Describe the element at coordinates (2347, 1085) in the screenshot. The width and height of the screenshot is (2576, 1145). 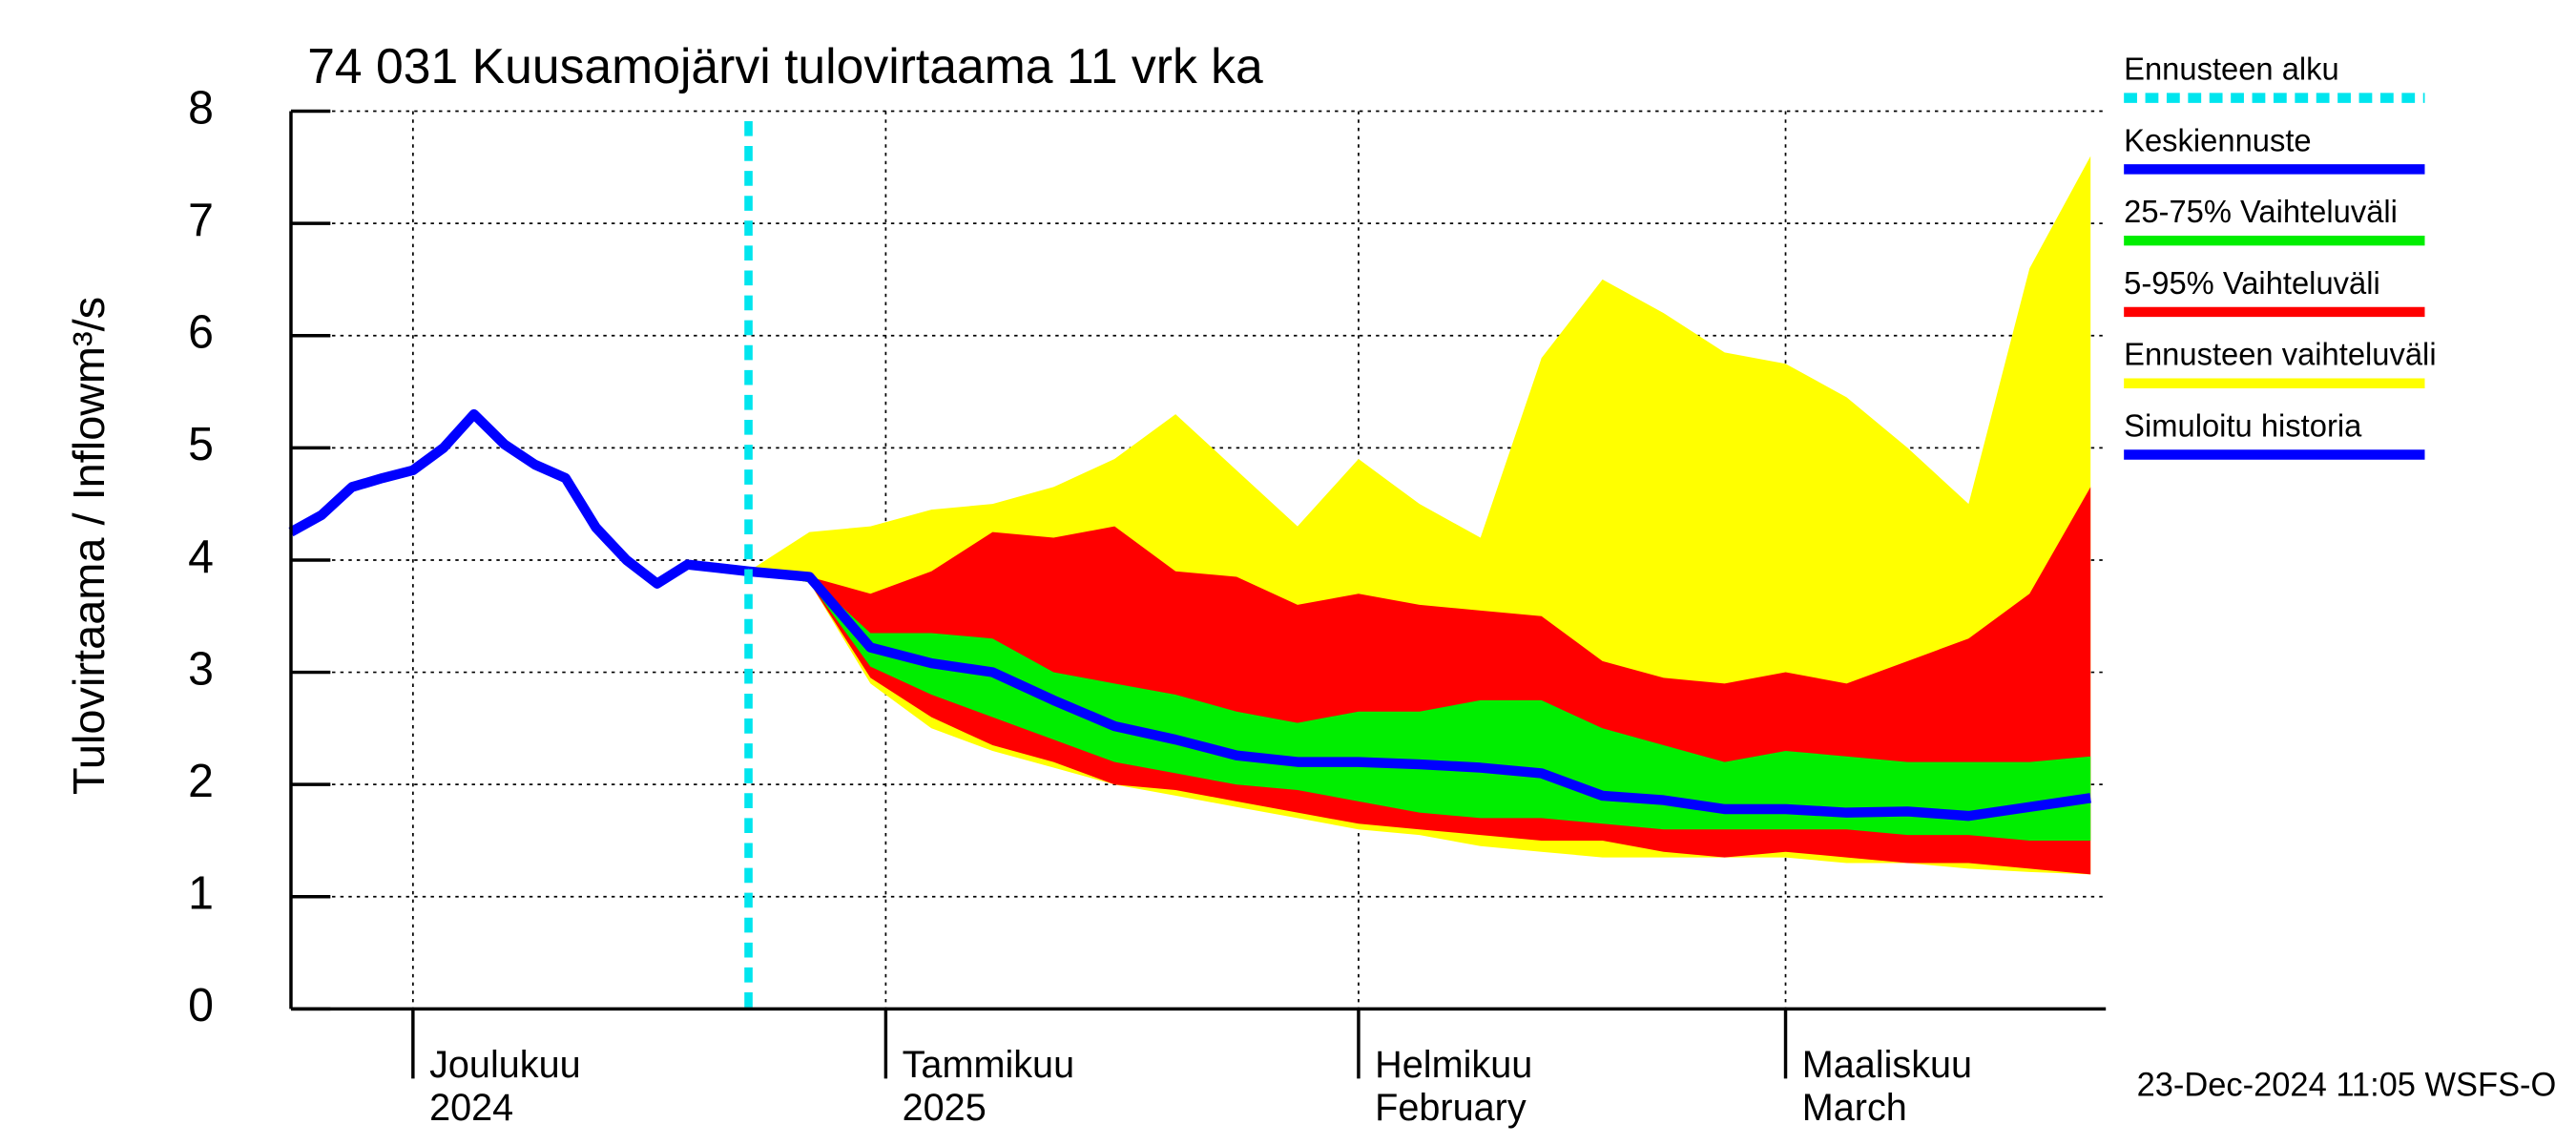
I see `footer: 23-Dec-2024 11:05 WSFS-O` at that location.